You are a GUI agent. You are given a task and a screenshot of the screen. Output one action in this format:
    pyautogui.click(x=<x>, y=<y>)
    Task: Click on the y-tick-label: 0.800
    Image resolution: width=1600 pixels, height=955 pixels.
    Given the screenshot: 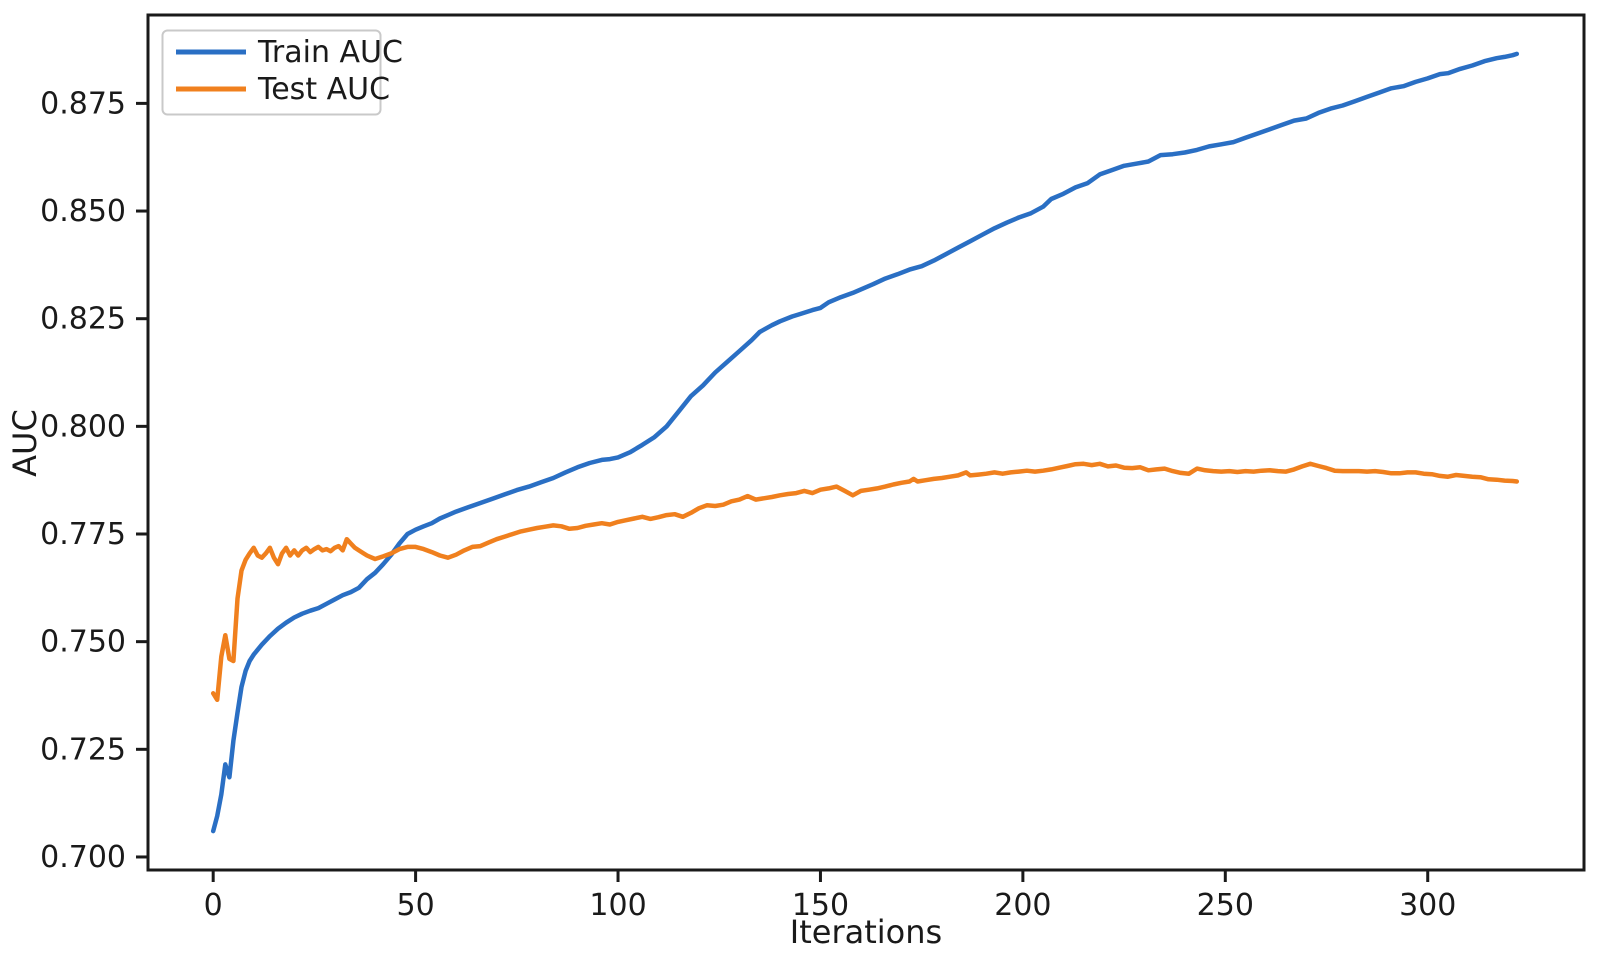 What is the action you would take?
    pyautogui.click(x=83, y=426)
    